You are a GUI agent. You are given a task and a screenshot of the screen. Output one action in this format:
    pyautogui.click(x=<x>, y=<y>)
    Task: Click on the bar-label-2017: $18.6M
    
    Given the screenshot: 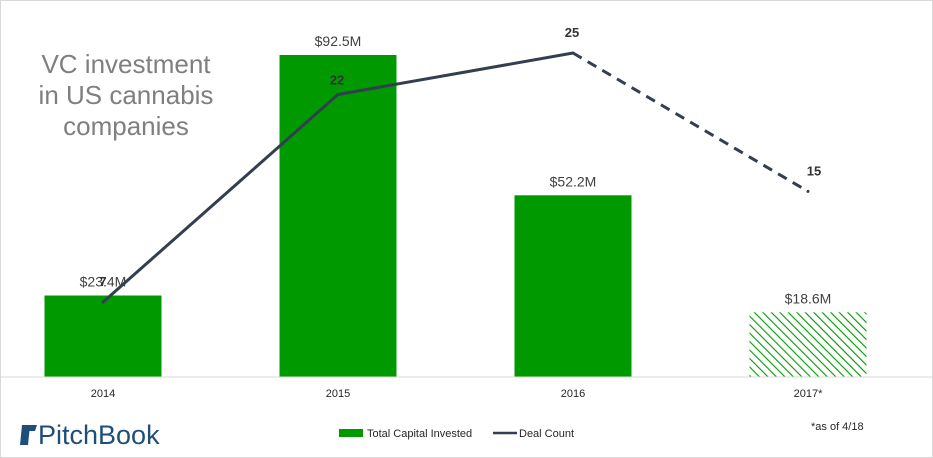 What is the action you would take?
    pyautogui.click(x=808, y=298)
    